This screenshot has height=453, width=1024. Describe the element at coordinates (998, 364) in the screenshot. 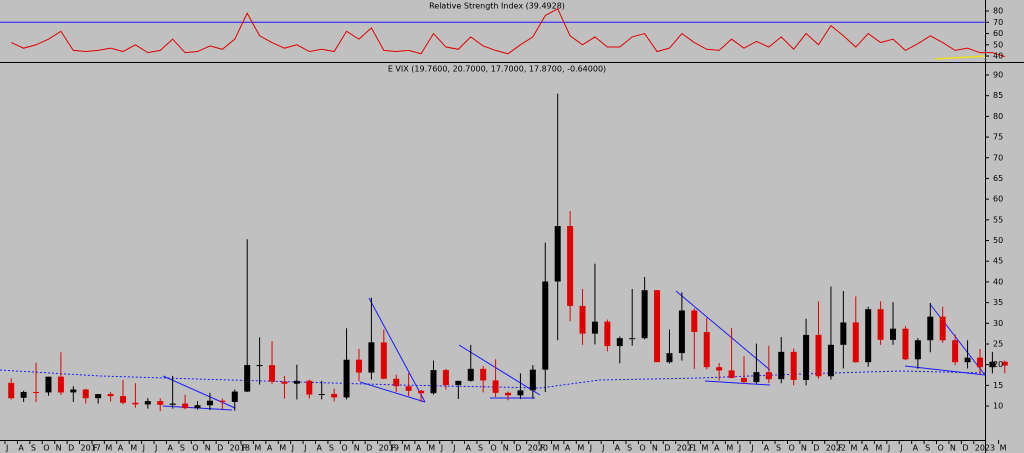

I see `y-tick-label: 20` at that location.